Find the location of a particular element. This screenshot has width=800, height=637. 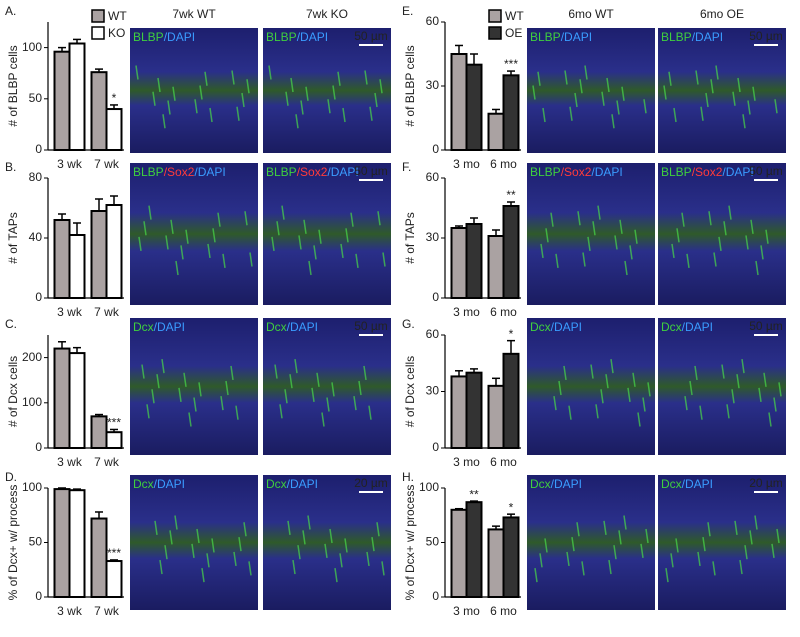

stain-label: BLBP/DAPI is located at coordinates (164, 37).